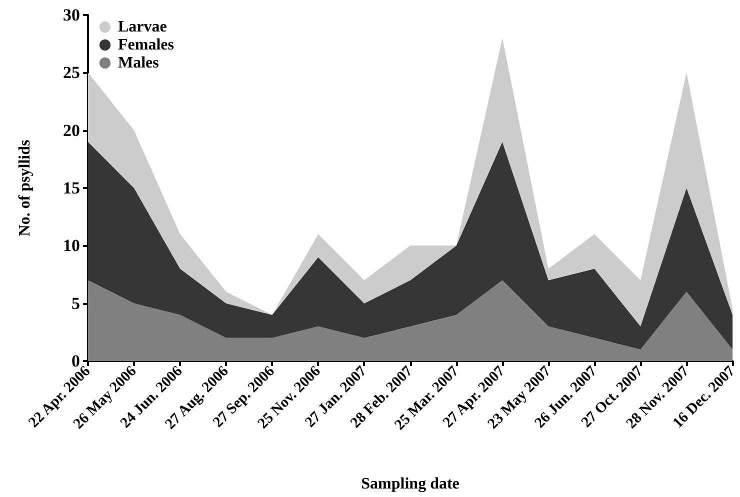  I want to click on x-axis-title: Sampling date, so click(410, 484).